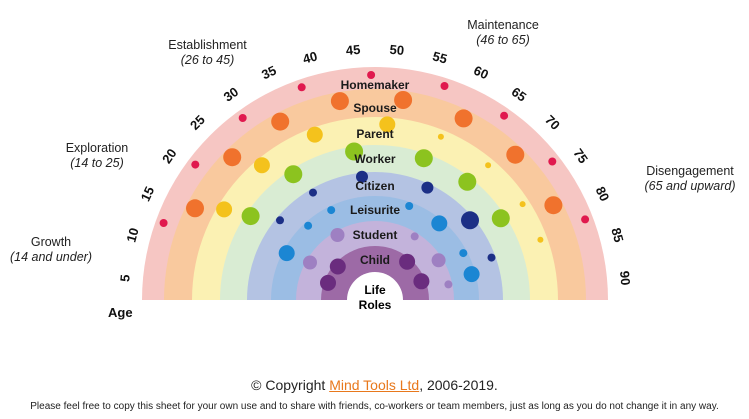 The height and width of the screenshot is (419, 749). What do you see at coordinates (50, 257) in the screenshot?
I see `stage-growth-range: (14 and under)` at bounding box center [50, 257].